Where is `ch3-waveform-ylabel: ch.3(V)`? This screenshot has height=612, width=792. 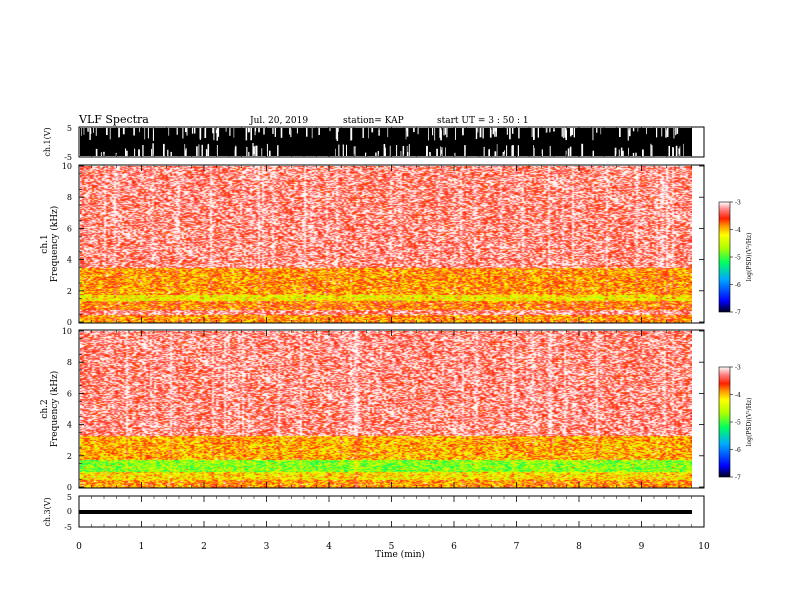 ch3-waveform-ylabel: ch.3(V) is located at coordinates (47, 511).